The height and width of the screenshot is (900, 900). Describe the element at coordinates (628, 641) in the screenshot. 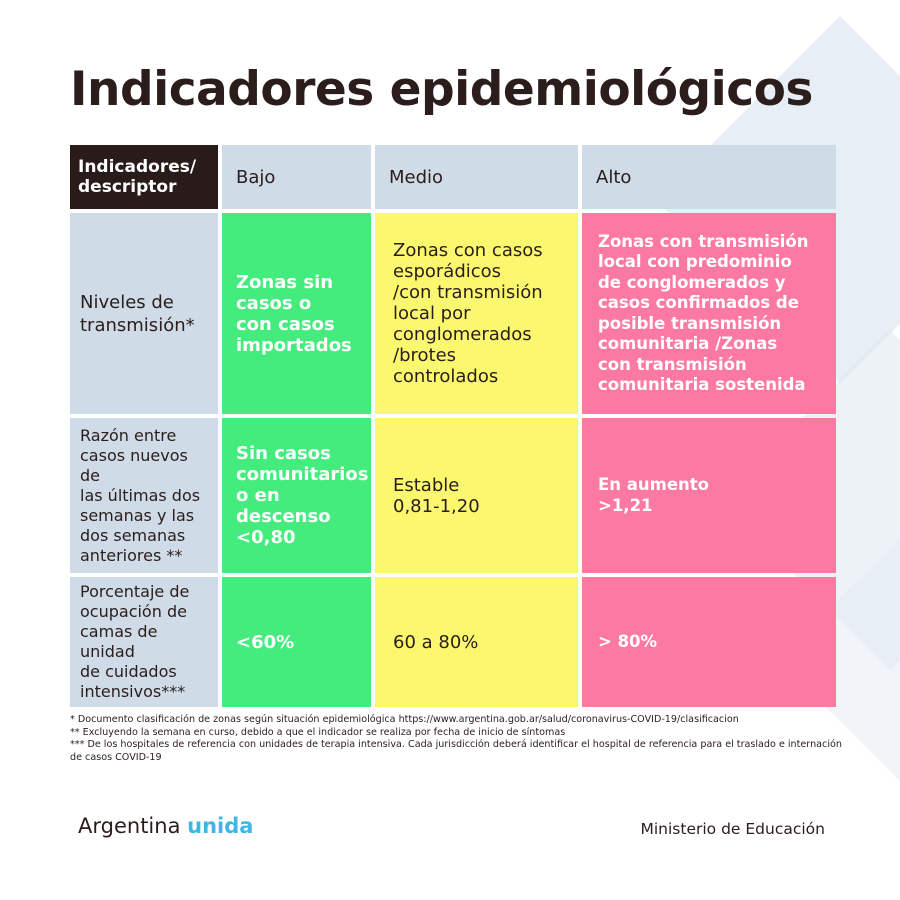

I see `high-level-text: > 80%` at that location.